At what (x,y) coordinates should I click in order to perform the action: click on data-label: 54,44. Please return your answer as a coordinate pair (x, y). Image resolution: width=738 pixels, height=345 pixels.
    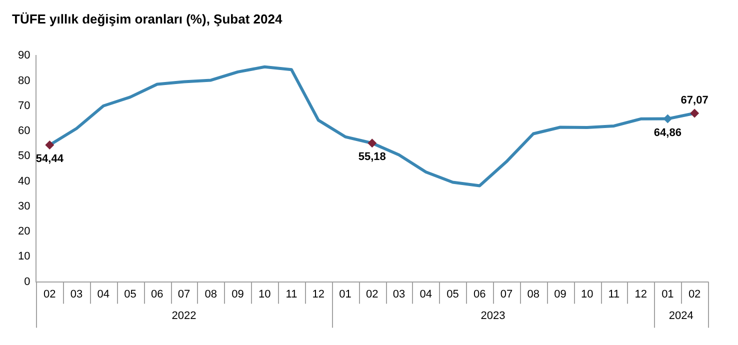
    Looking at the image, I should click on (50, 159).